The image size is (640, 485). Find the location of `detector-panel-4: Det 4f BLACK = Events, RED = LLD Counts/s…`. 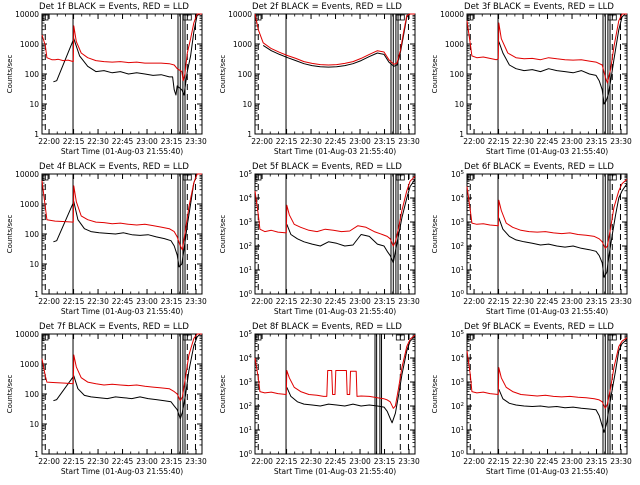

detector-panel-4: Det 4f BLACK = Events, RED = LLD Counts/s… is located at coordinates (106, 239).